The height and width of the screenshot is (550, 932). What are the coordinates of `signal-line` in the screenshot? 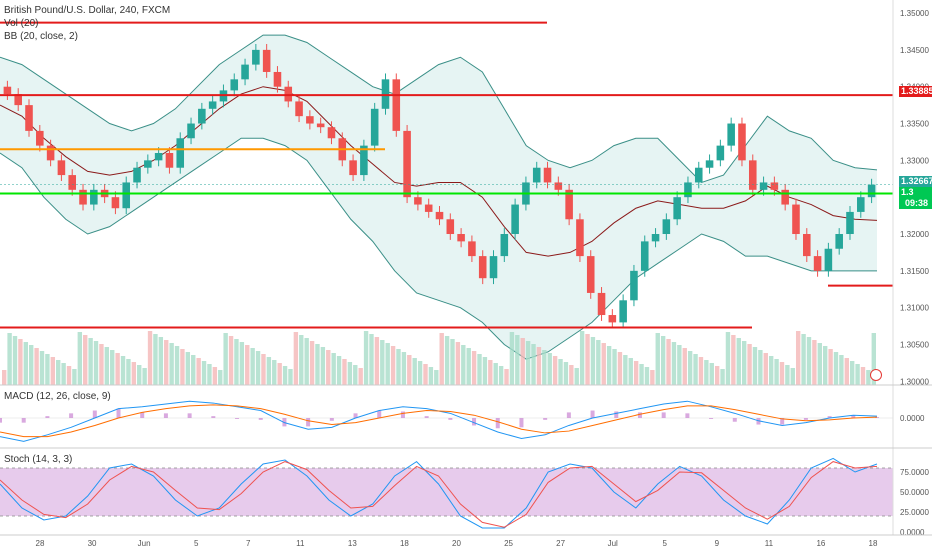 It's located at (439, 421).